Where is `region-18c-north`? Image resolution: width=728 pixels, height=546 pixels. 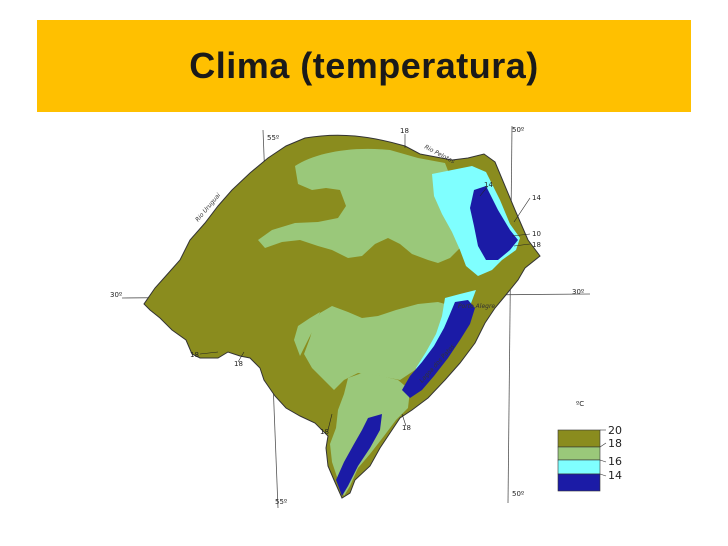
region-18c-north is located at coordinates (360, 205).